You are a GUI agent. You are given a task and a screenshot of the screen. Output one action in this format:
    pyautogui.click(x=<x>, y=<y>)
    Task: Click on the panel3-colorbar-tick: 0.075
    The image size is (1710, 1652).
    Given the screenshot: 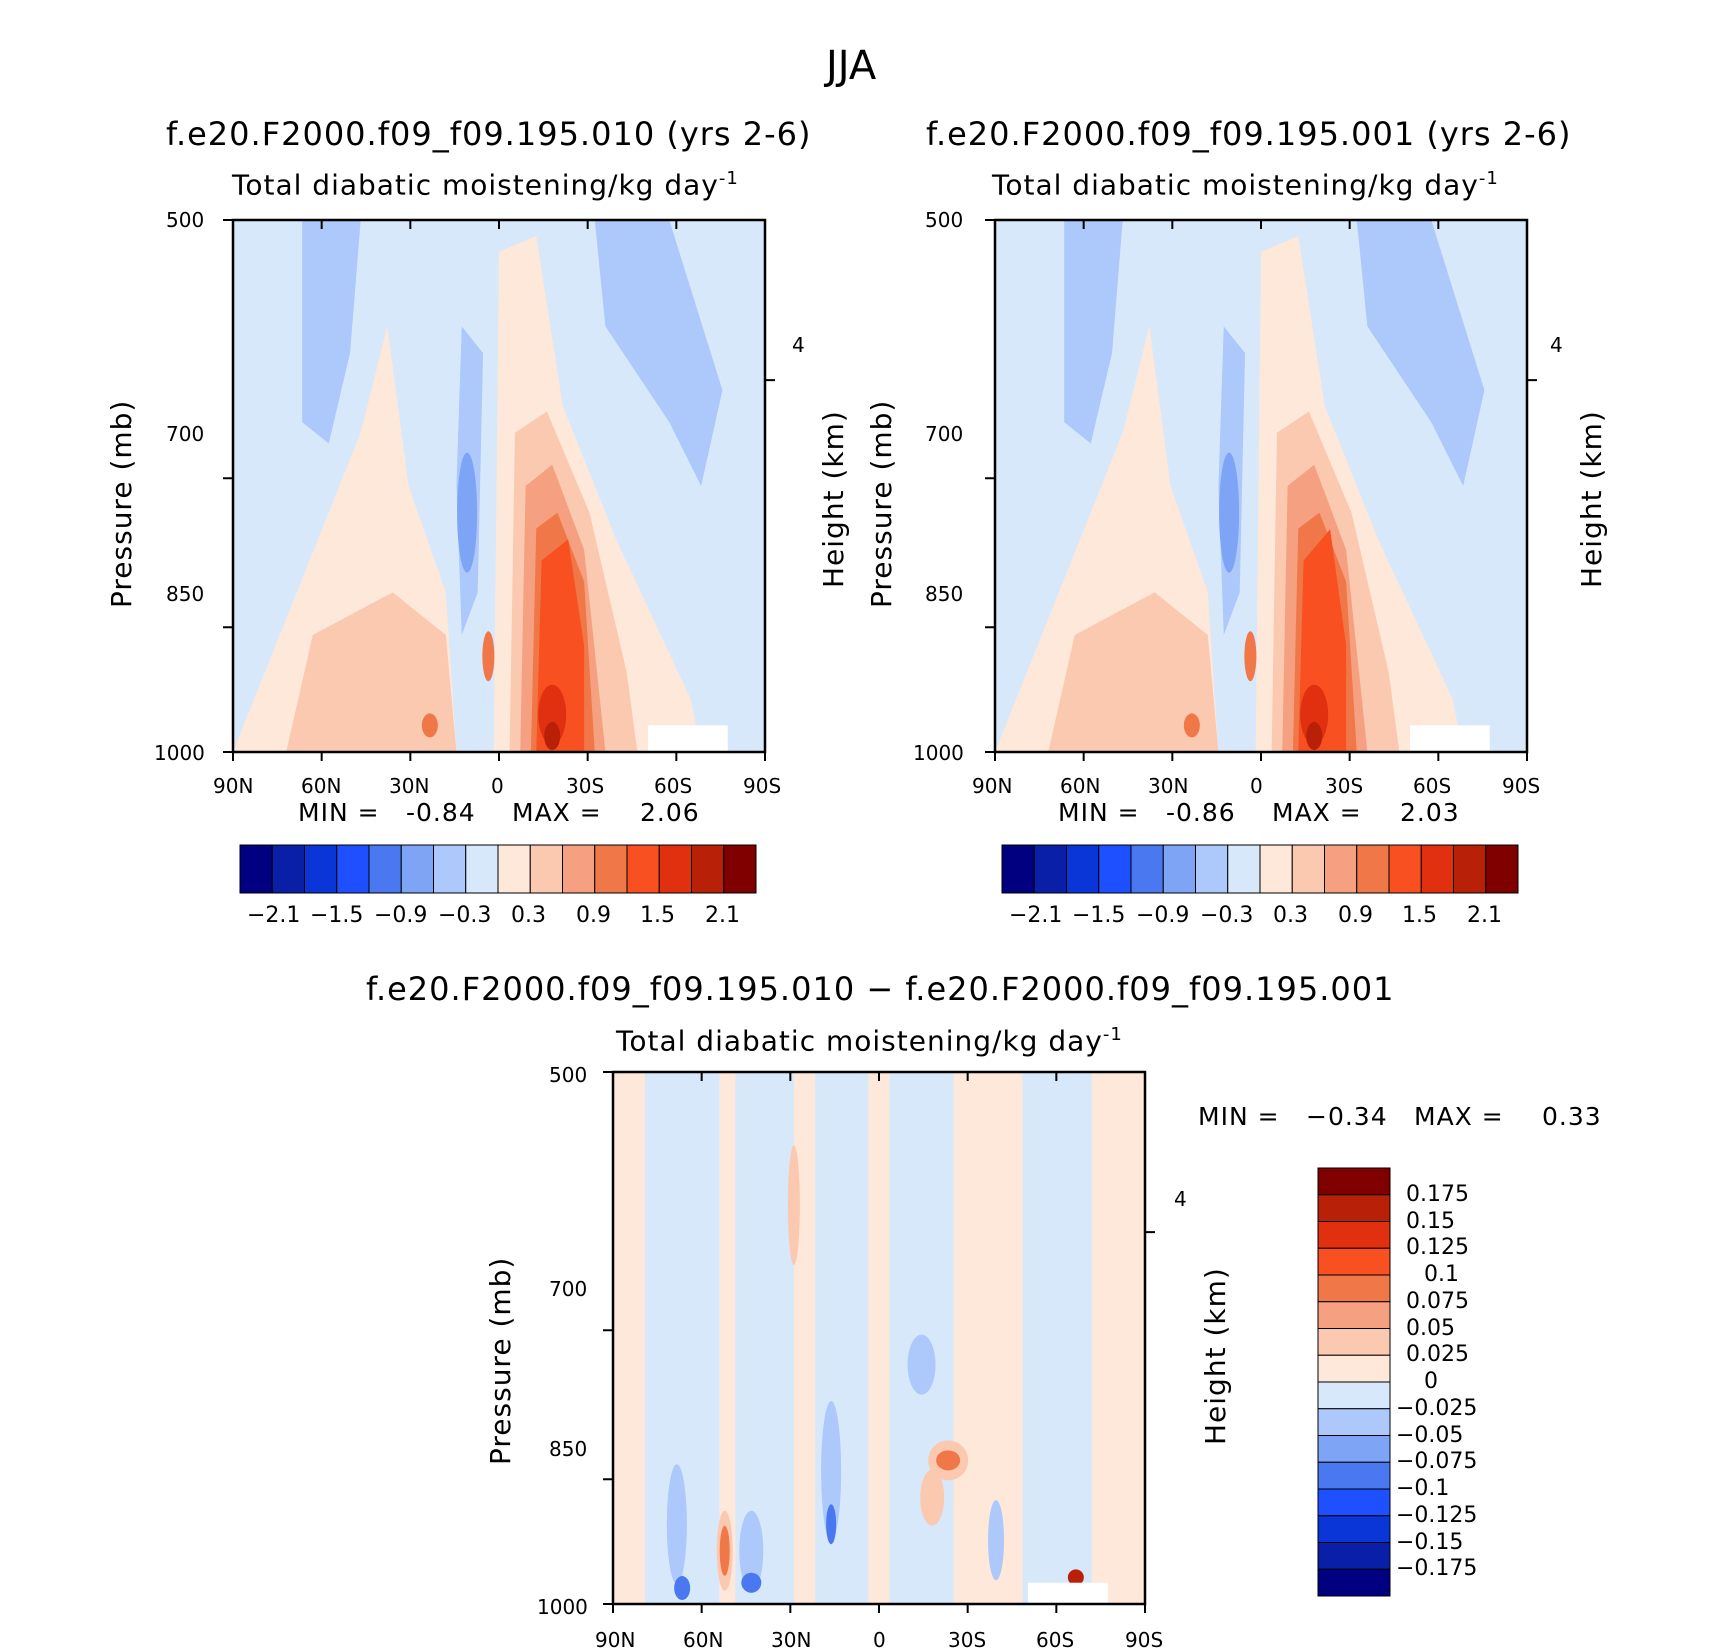 What is the action you would take?
    pyautogui.click(x=1437, y=1301)
    